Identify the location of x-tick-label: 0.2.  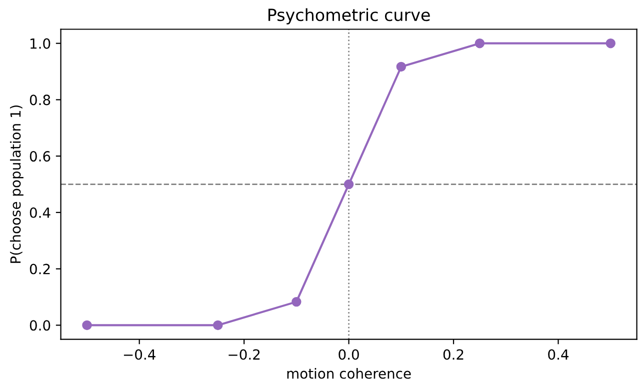
(453, 354).